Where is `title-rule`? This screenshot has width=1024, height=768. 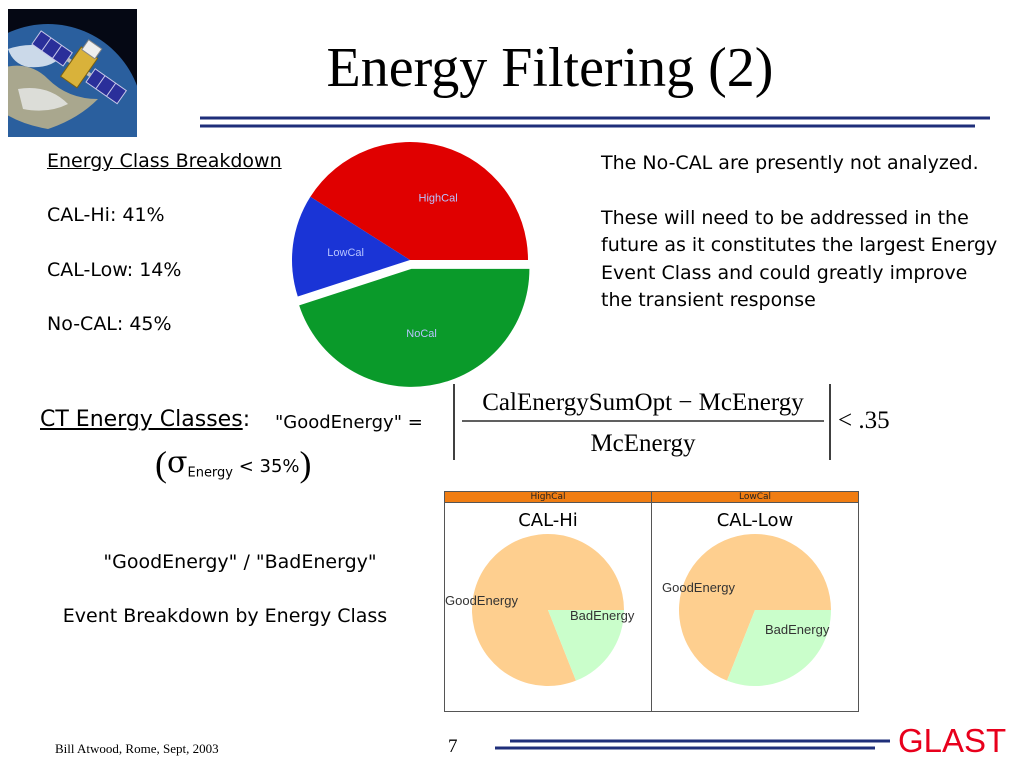
title-rule is located at coordinates (595, 122).